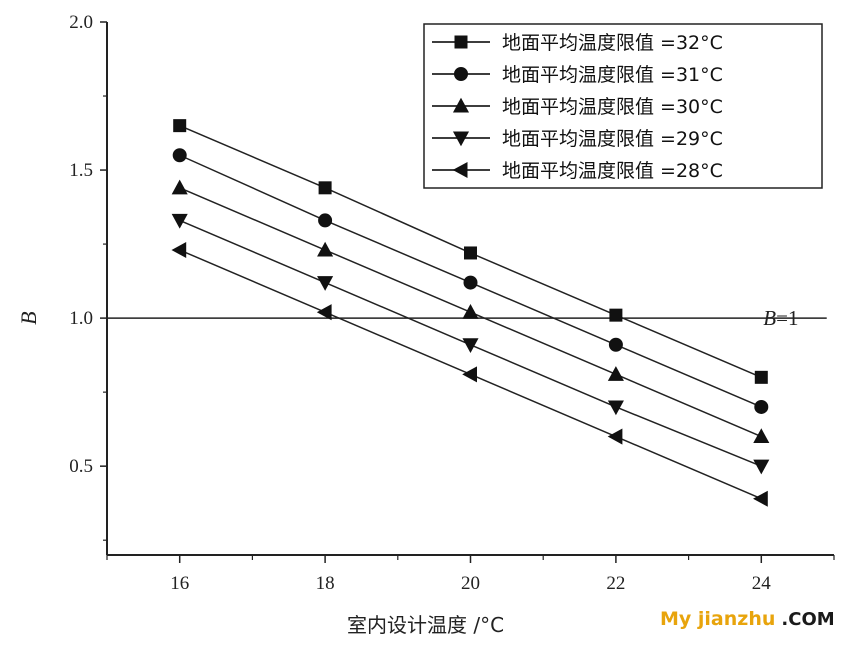  I want to click on y-tick-label: 2.0, so click(81, 22).